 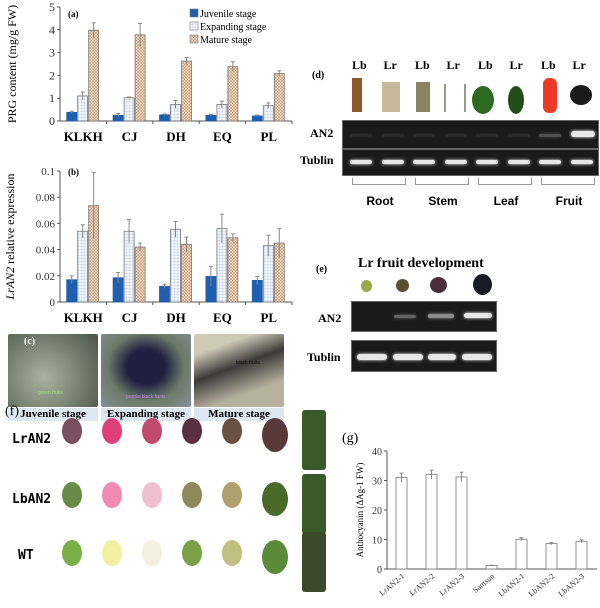 What do you see at coordinates (424, 316) in the screenshot?
I see `e-an2-gel` at bounding box center [424, 316].